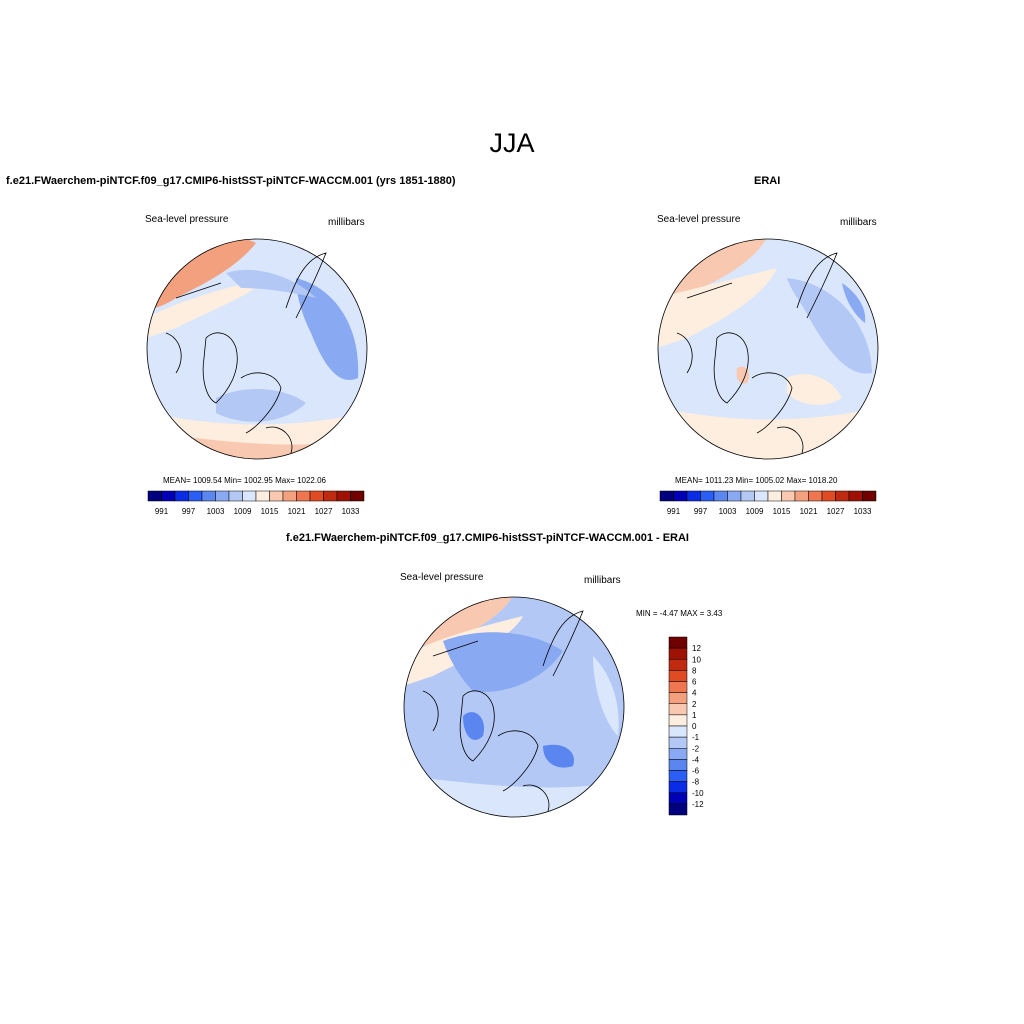 The width and height of the screenshot is (1024, 1024). What do you see at coordinates (696, 648) in the screenshot?
I see `colorbar-tick-label: 12` at bounding box center [696, 648].